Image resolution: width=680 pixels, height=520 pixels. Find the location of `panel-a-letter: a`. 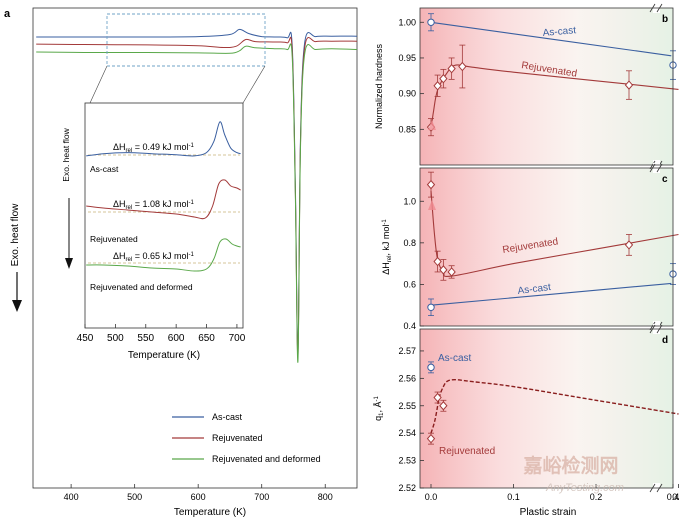

panel-a-letter: a is located at coordinates (7, 14).